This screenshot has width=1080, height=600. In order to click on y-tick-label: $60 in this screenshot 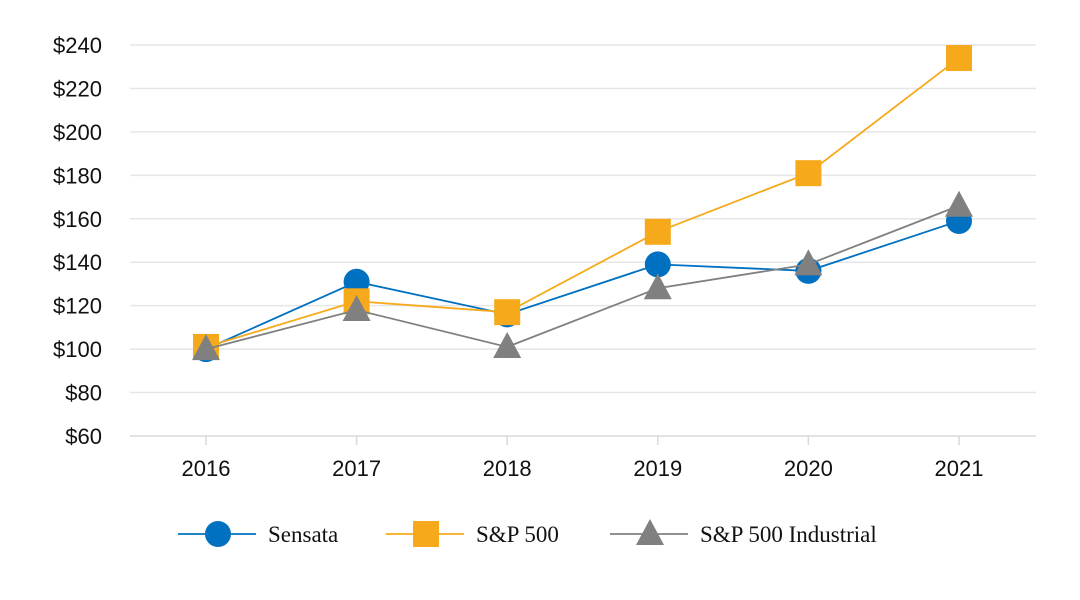, I will do `click(83, 436)`.